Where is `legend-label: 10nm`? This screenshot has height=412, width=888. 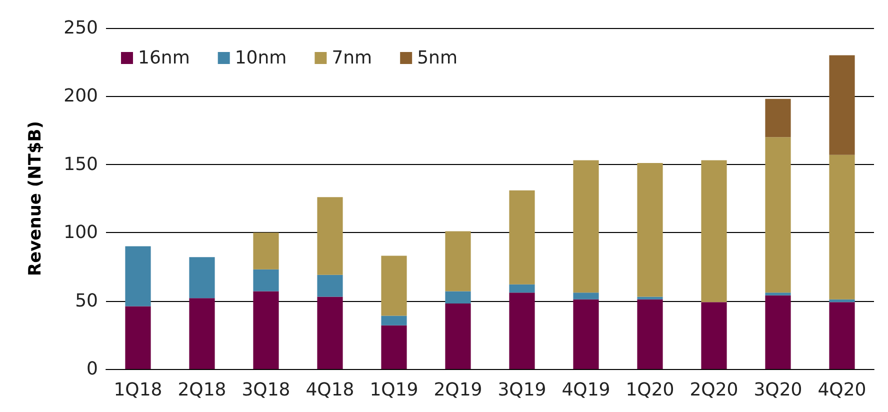 legend-label: 10nm is located at coordinates (260, 58).